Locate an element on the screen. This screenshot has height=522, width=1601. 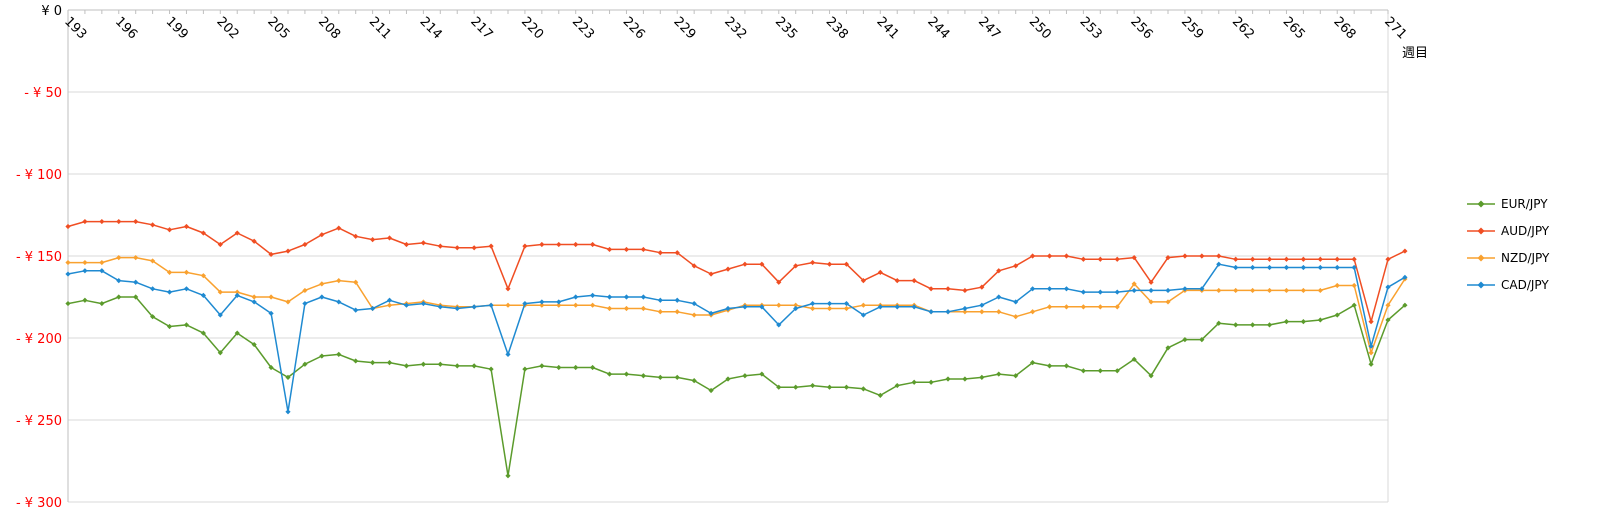
y-tick-label: - ¥ 250 is located at coordinates (39, 421).